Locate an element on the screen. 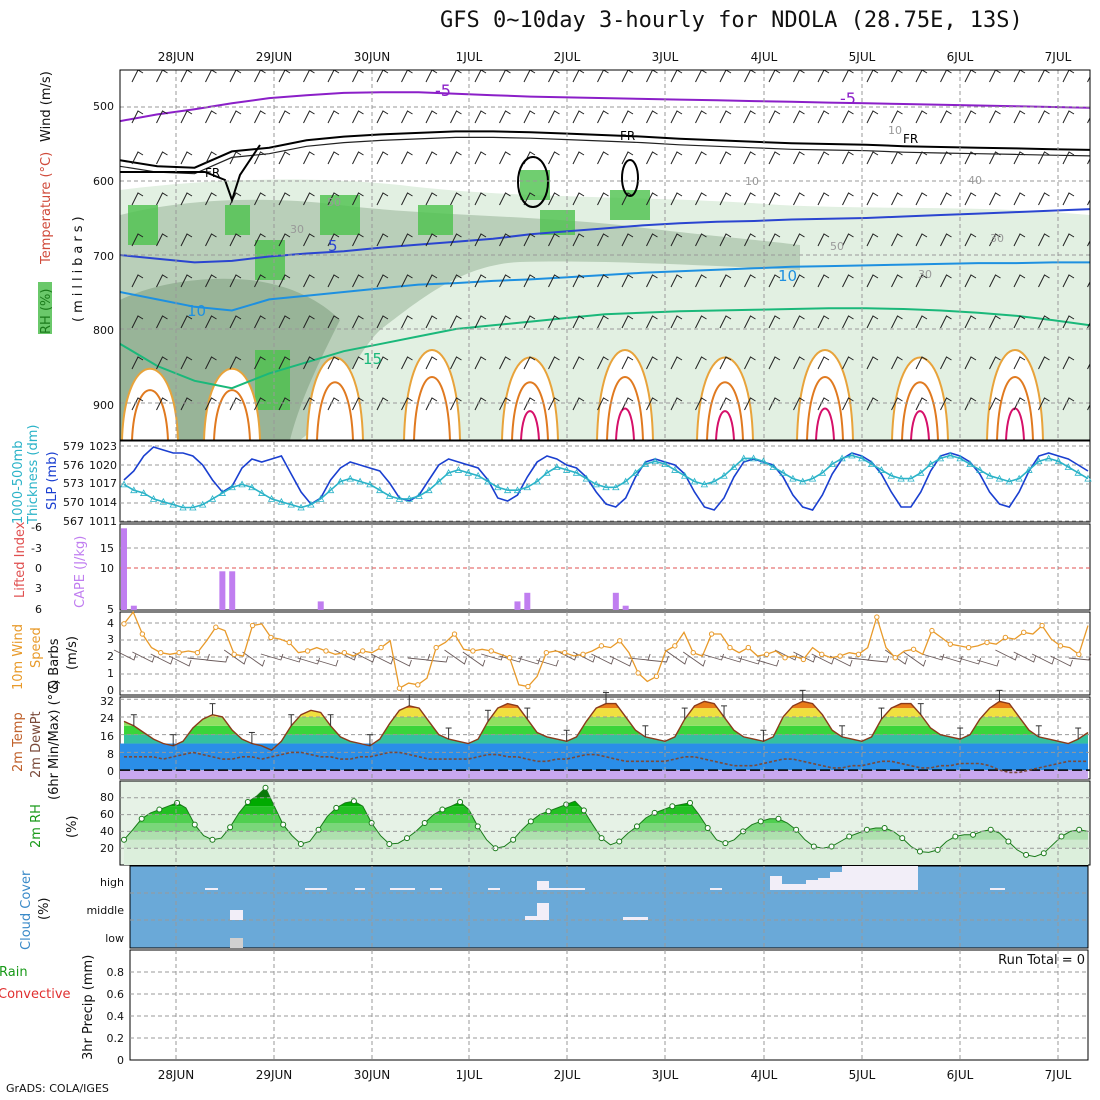  precip-total-ylabel: Total / Rain is located at coordinates (14, 972).